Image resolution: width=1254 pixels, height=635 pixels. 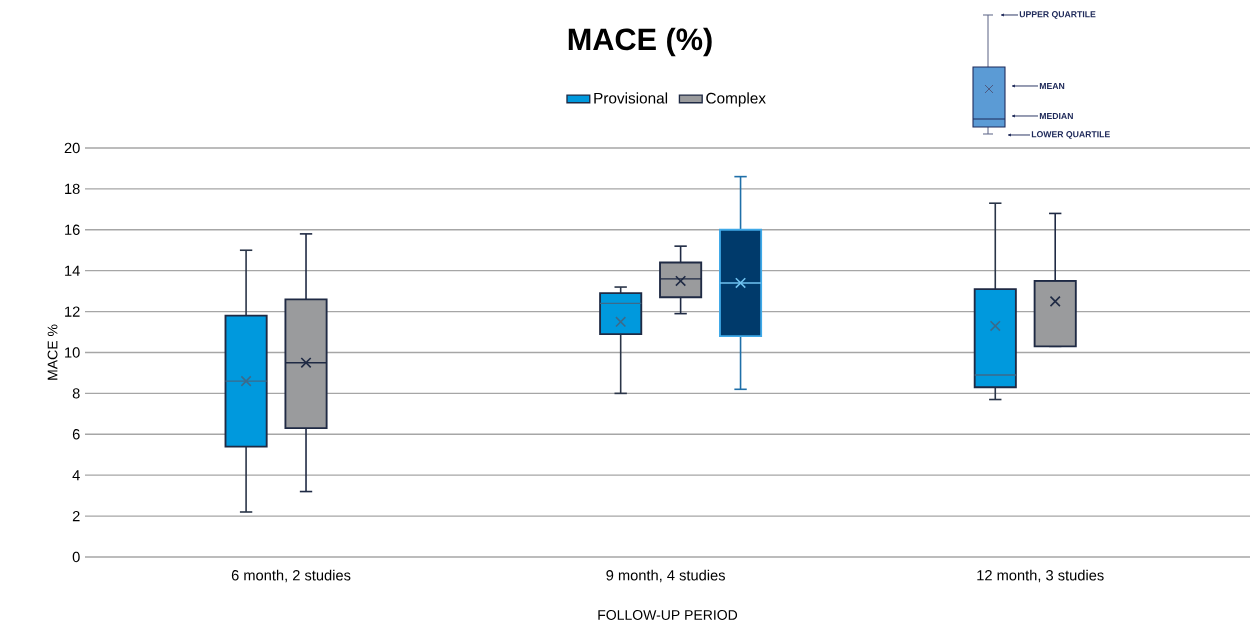 I want to click on y-tick-label: 4, so click(x=76, y=475).